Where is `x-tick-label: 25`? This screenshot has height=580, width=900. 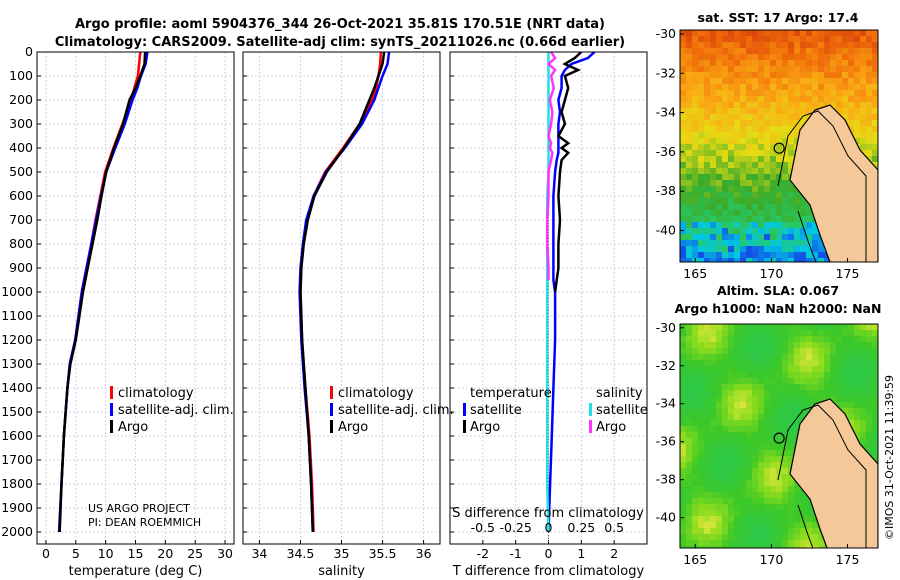 x-tick-label: 25 is located at coordinates (195, 553).